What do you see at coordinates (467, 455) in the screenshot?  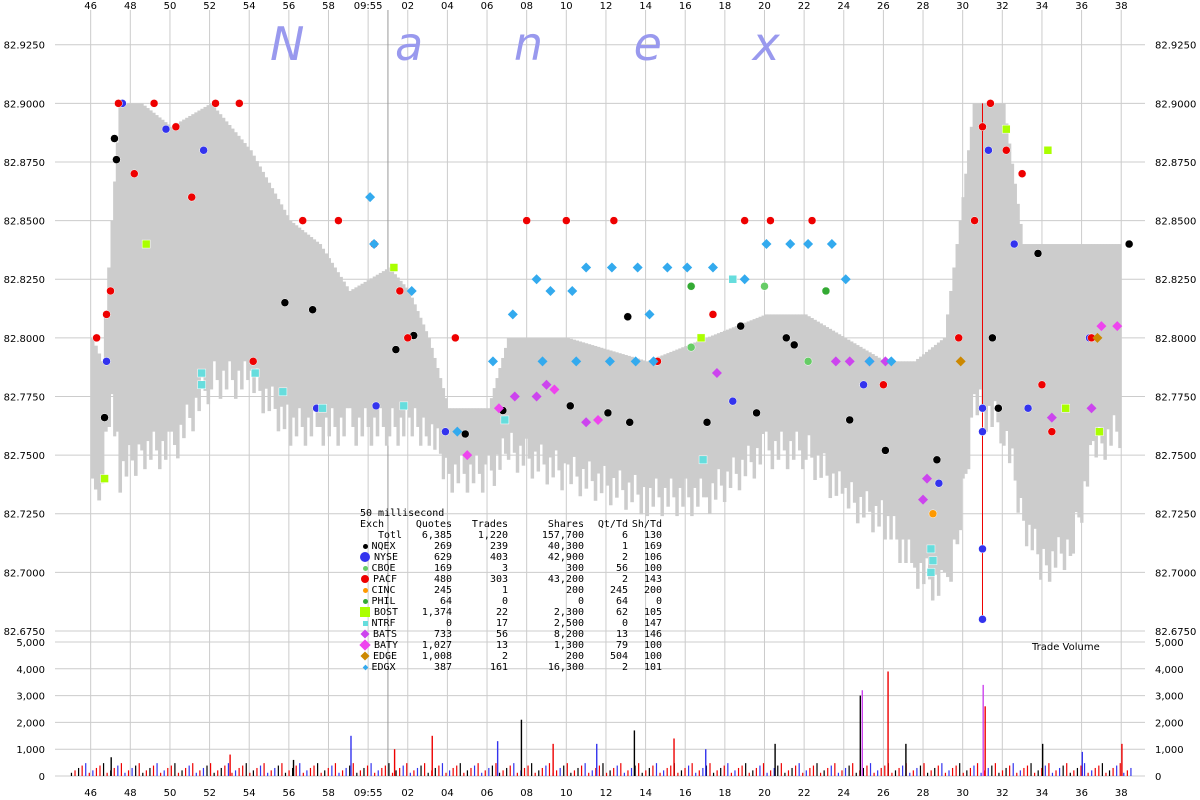 I see `data-point-baty` at bounding box center [467, 455].